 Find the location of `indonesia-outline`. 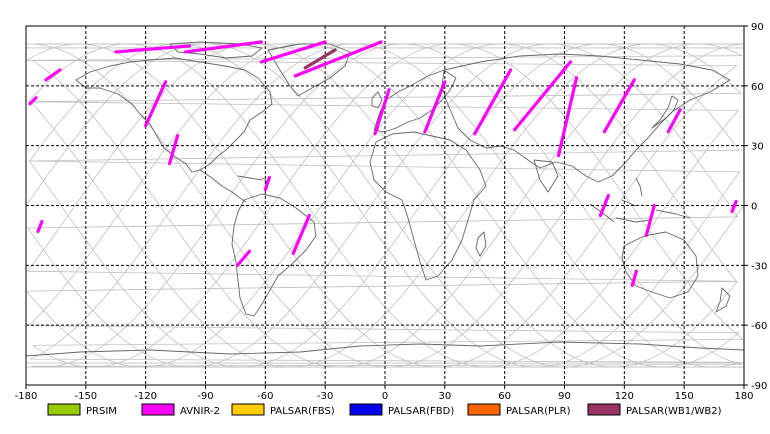

indonesia-outline is located at coordinates (640, 211).